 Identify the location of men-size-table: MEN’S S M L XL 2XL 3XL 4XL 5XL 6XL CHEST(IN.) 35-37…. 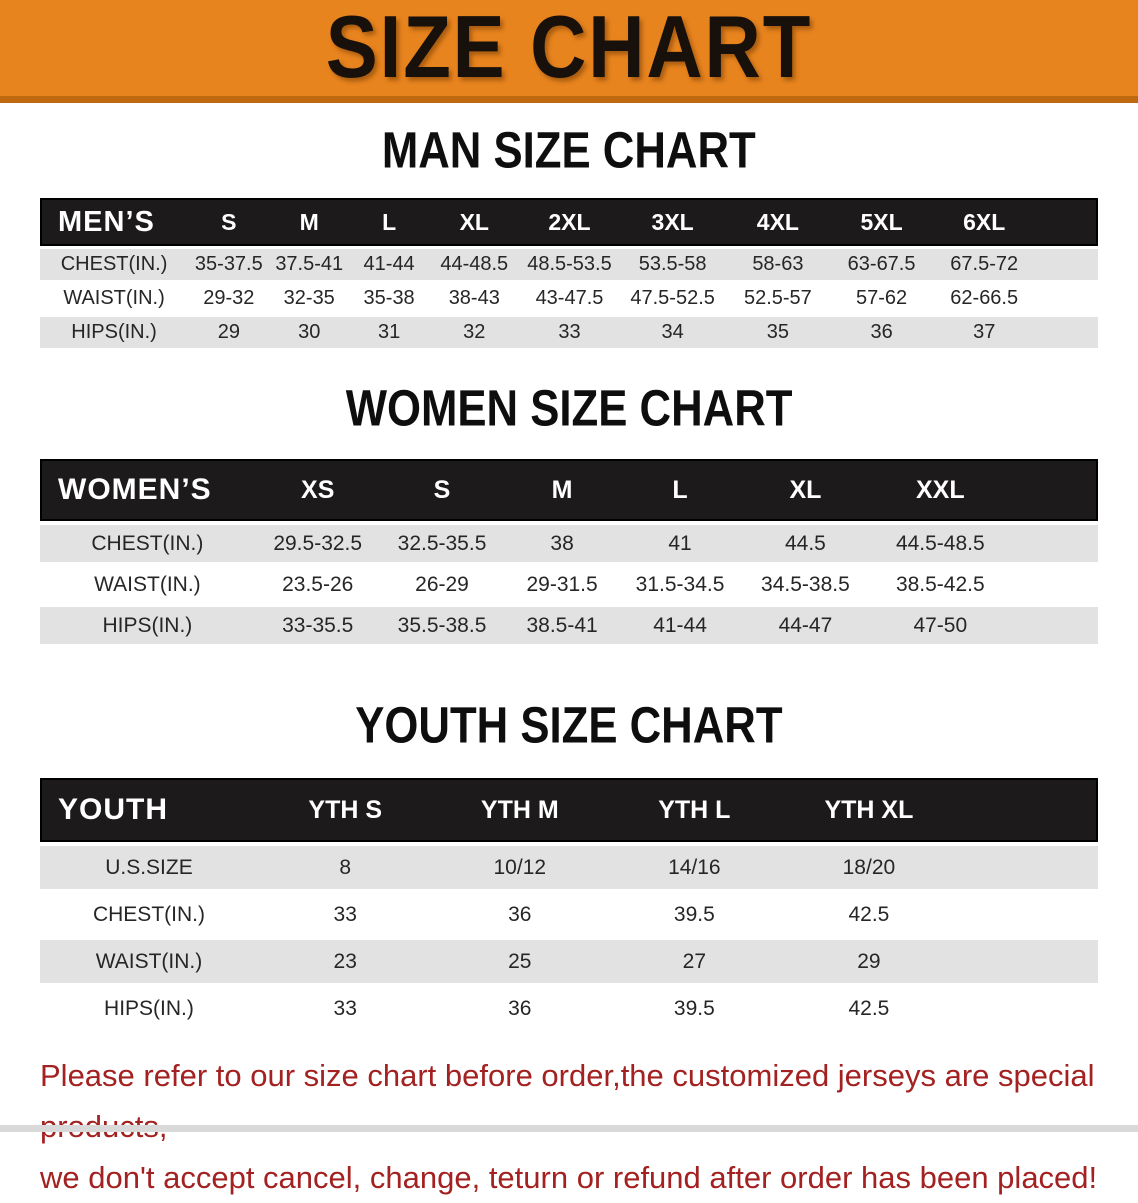
(569, 273).